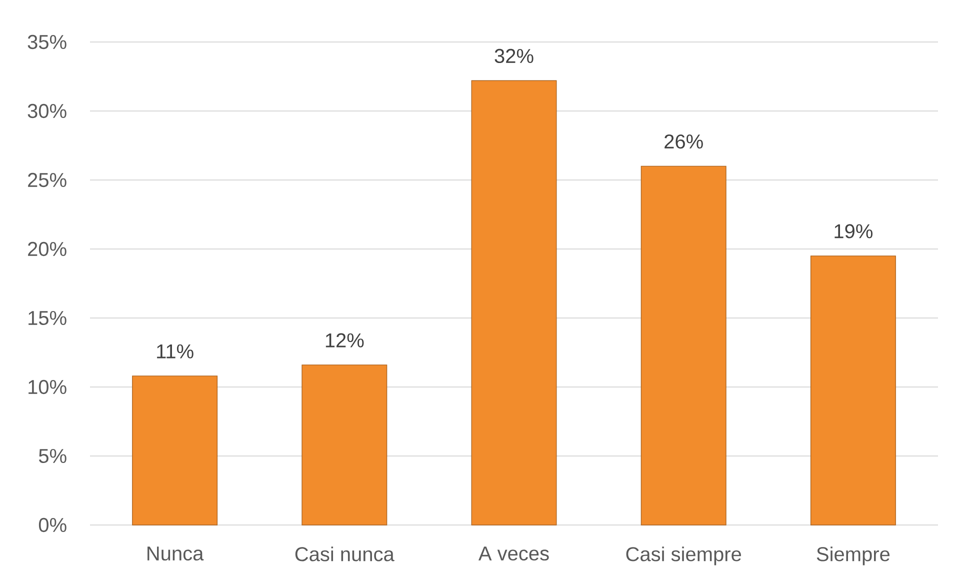 The width and height of the screenshot is (956, 583). What do you see at coordinates (47, 180) in the screenshot?
I see `y-tick-label: 25%` at bounding box center [47, 180].